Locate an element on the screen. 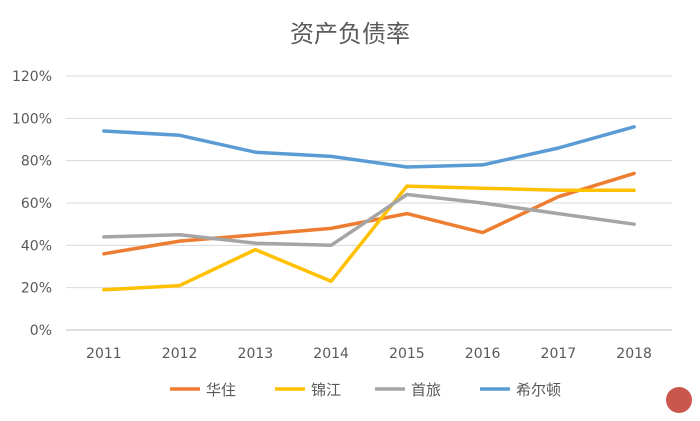 The height and width of the screenshot is (421, 700). y-tick-label: 60% is located at coordinates (36, 204).